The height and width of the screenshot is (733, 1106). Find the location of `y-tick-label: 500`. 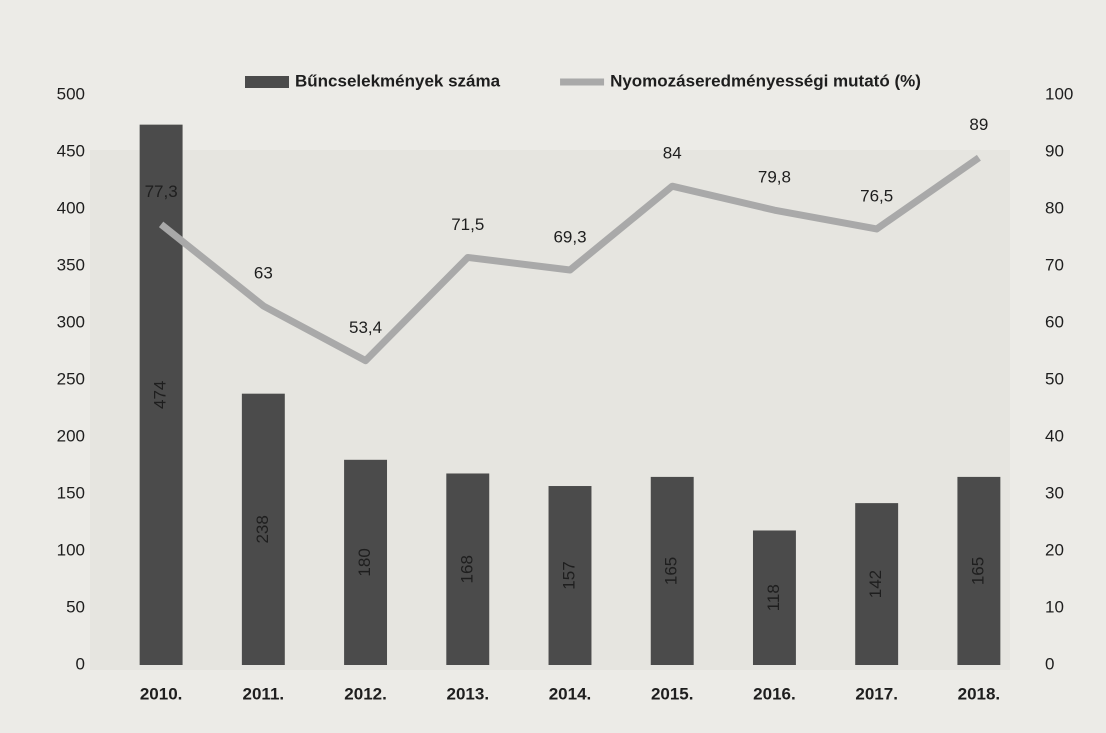

y-tick-label: 500 is located at coordinates (71, 93).